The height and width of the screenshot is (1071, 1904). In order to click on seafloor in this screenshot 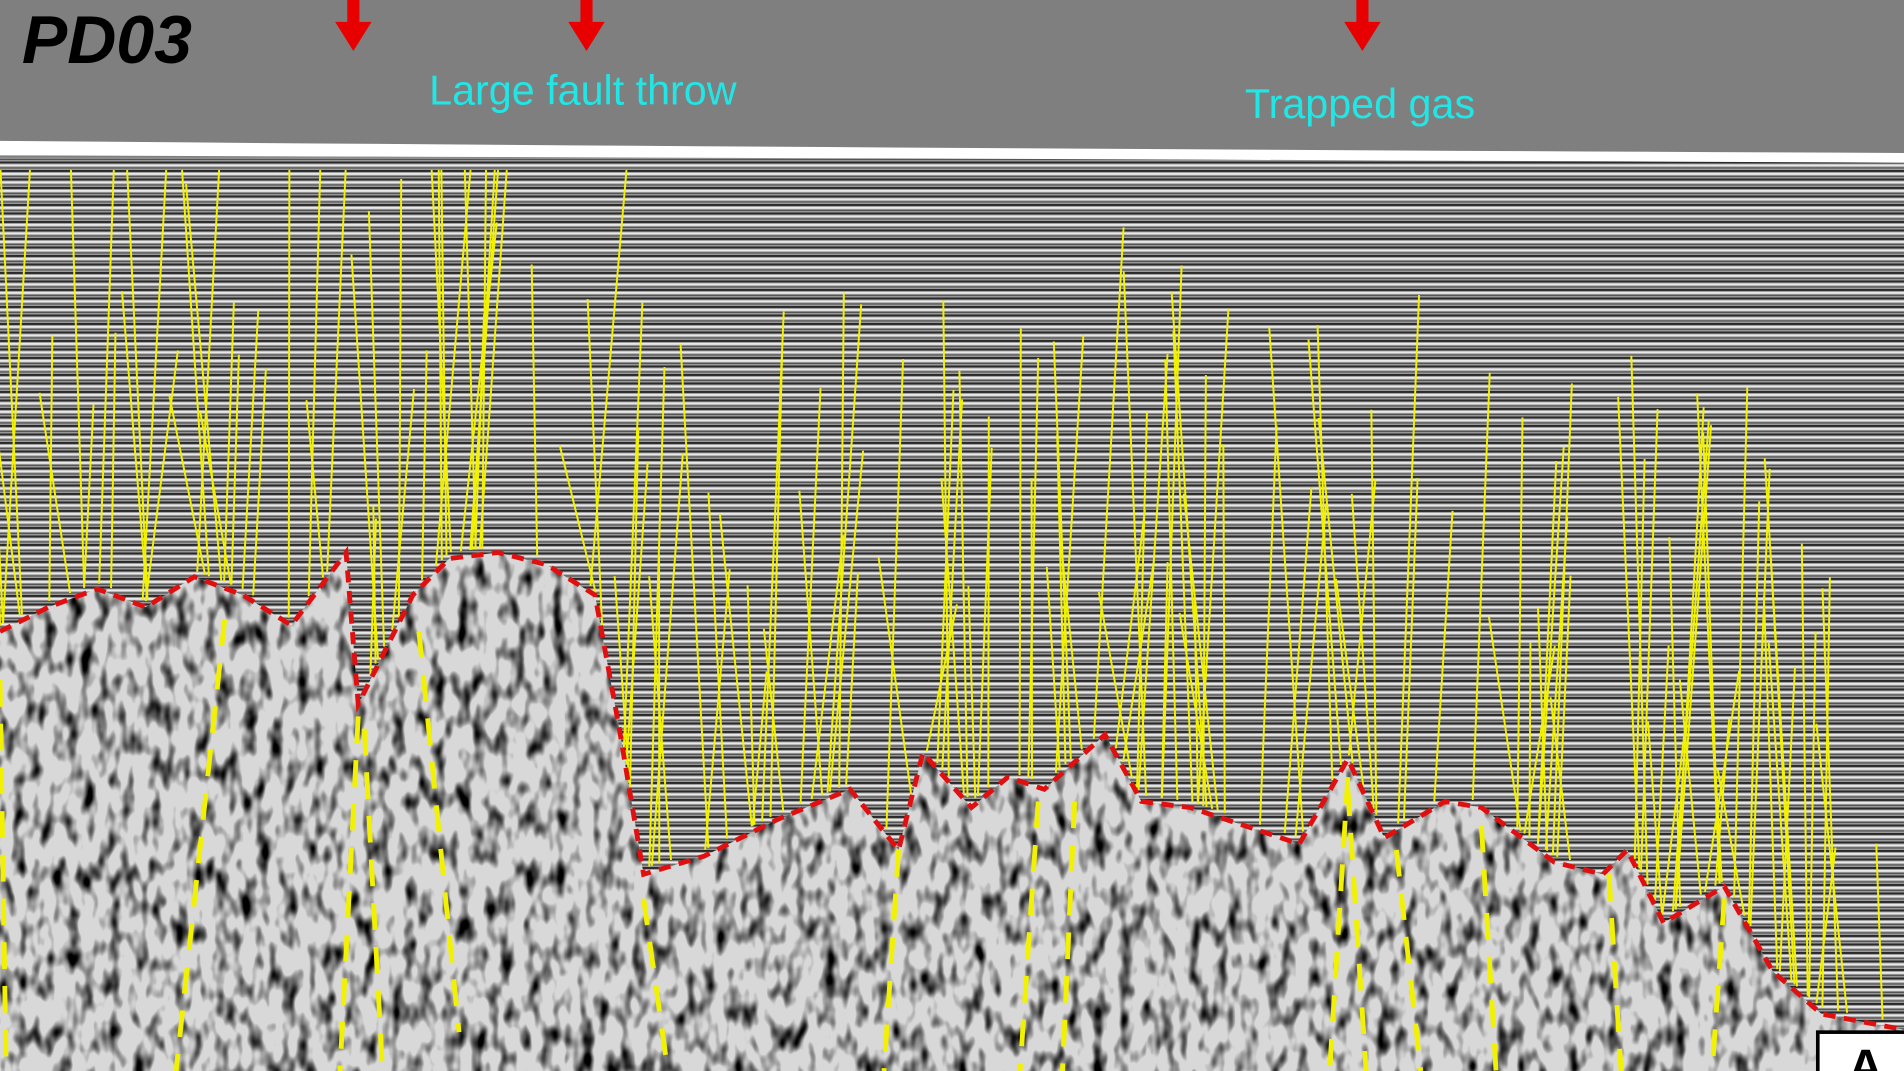, I will do `click(952, 151)`.